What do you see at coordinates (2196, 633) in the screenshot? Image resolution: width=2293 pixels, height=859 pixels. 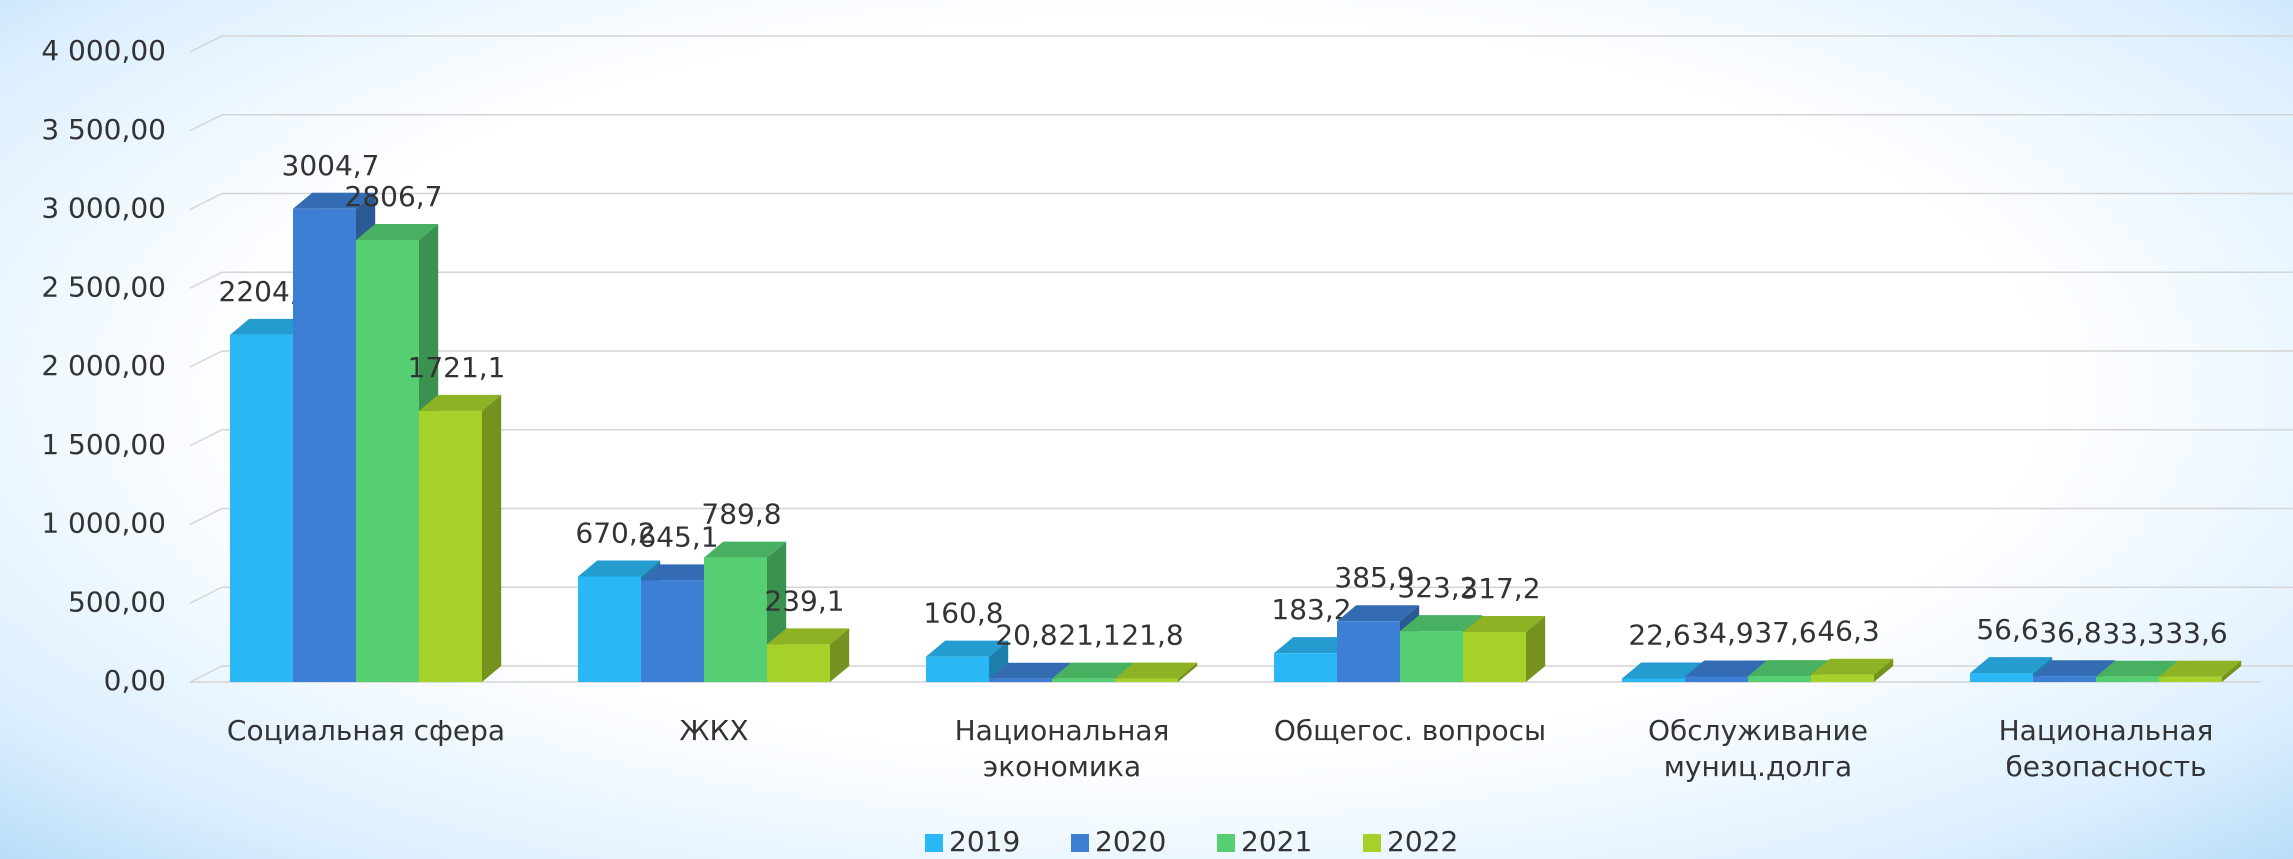 I see `value-label: 33,6` at bounding box center [2196, 633].